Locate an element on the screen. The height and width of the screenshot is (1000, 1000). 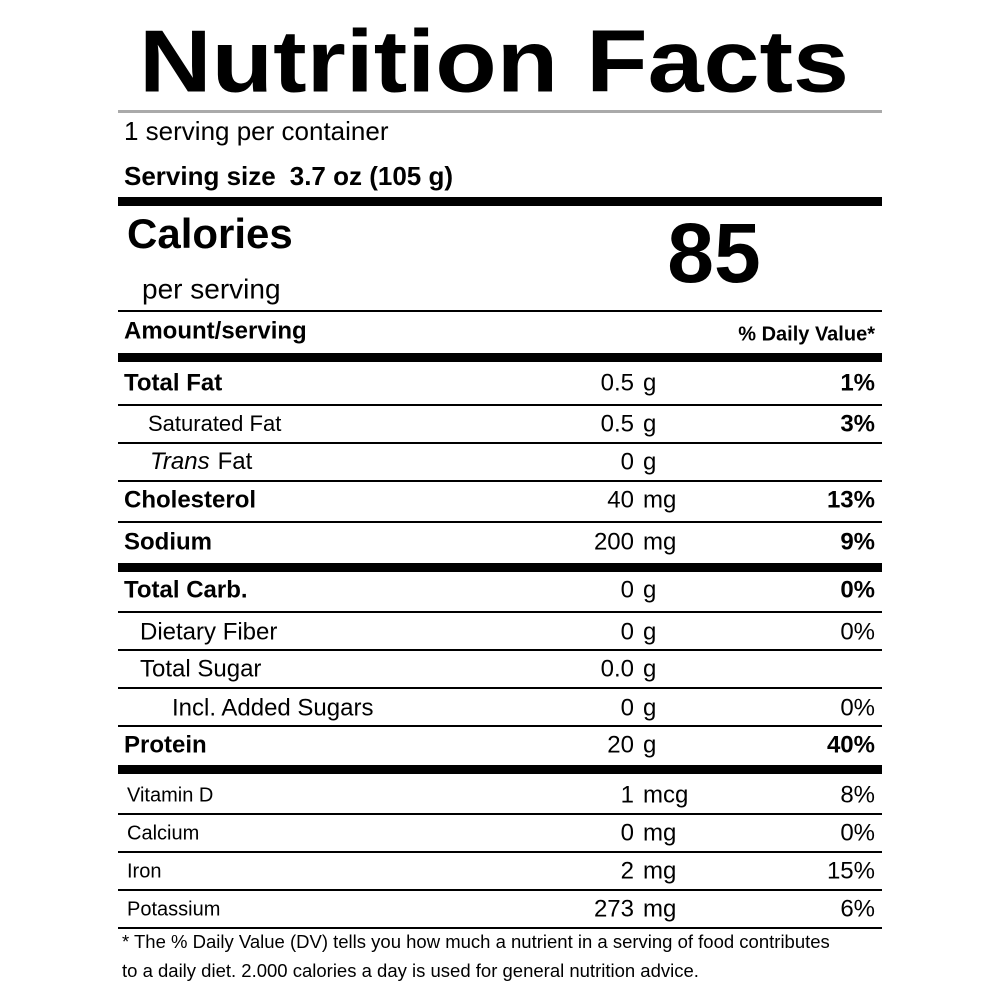
nutrient-name: Calcium is located at coordinates (163, 833).